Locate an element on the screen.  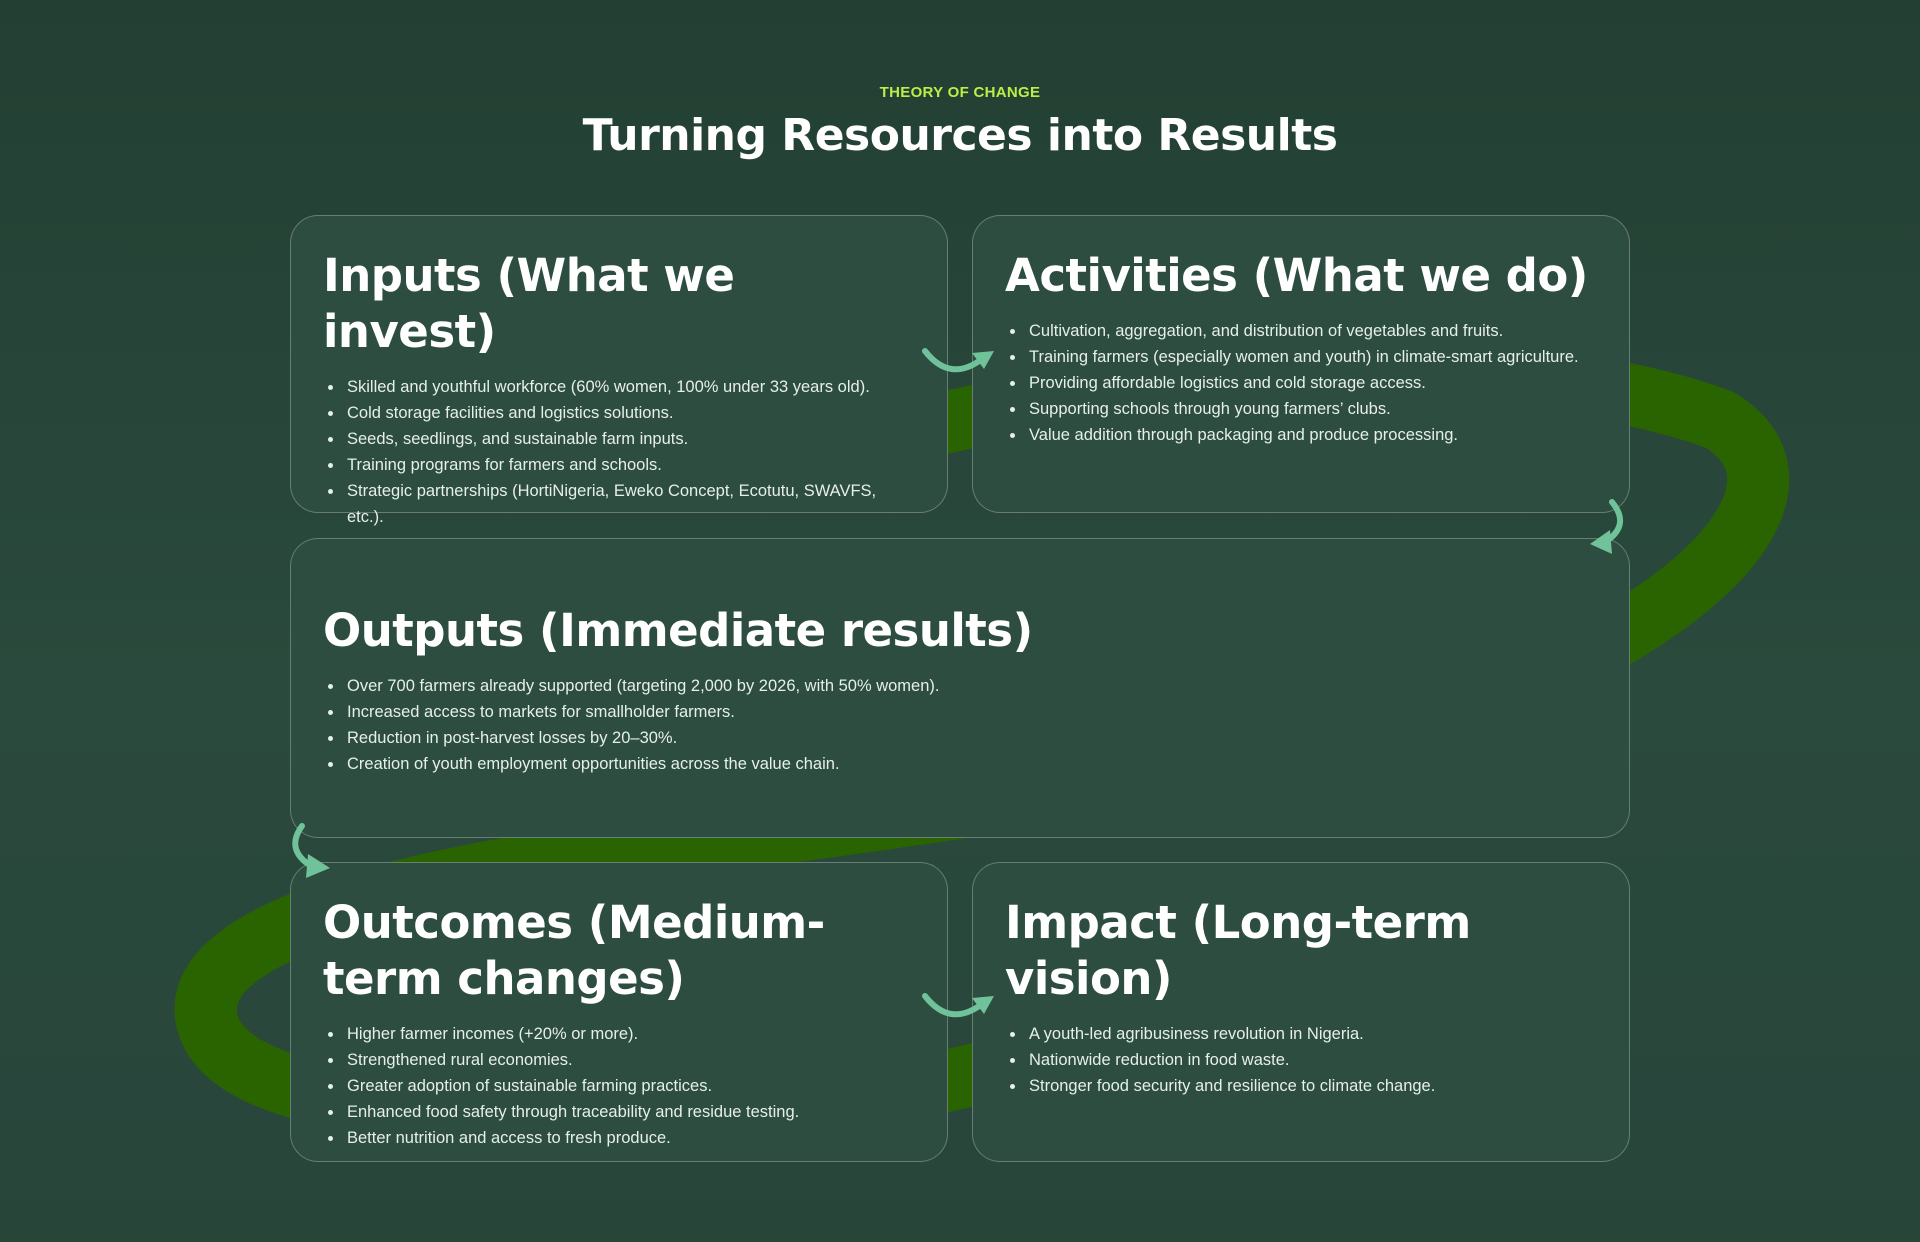
card-title-outputs: Outputs (Immediate results) is located at coordinates (678, 630).